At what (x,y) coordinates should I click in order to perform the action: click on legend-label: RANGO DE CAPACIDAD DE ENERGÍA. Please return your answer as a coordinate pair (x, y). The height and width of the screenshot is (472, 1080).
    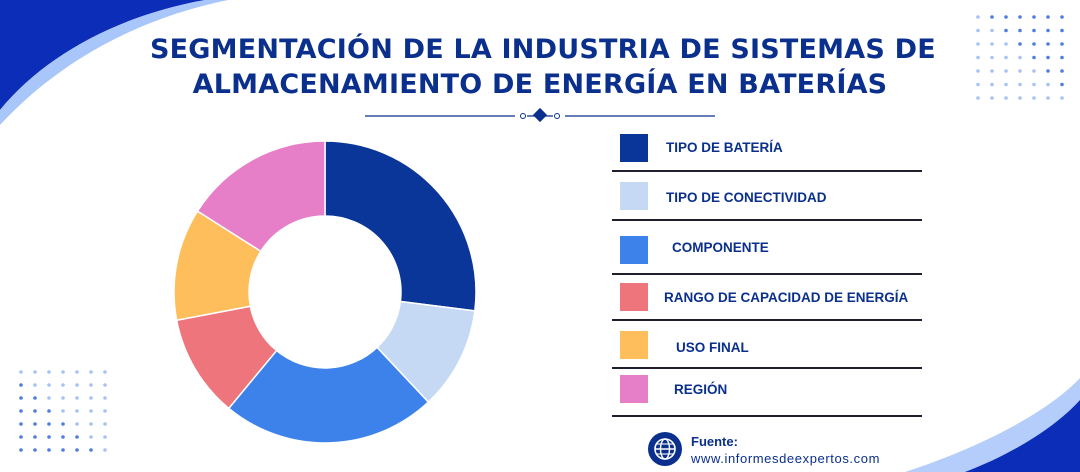
    Looking at the image, I should click on (786, 297).